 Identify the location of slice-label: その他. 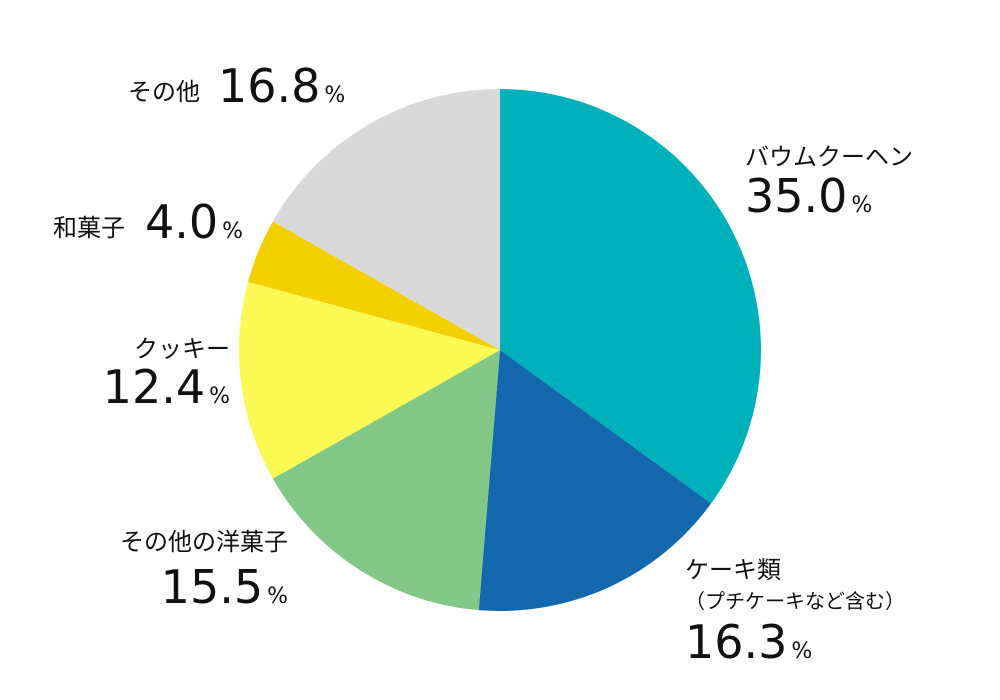
(164, 92).